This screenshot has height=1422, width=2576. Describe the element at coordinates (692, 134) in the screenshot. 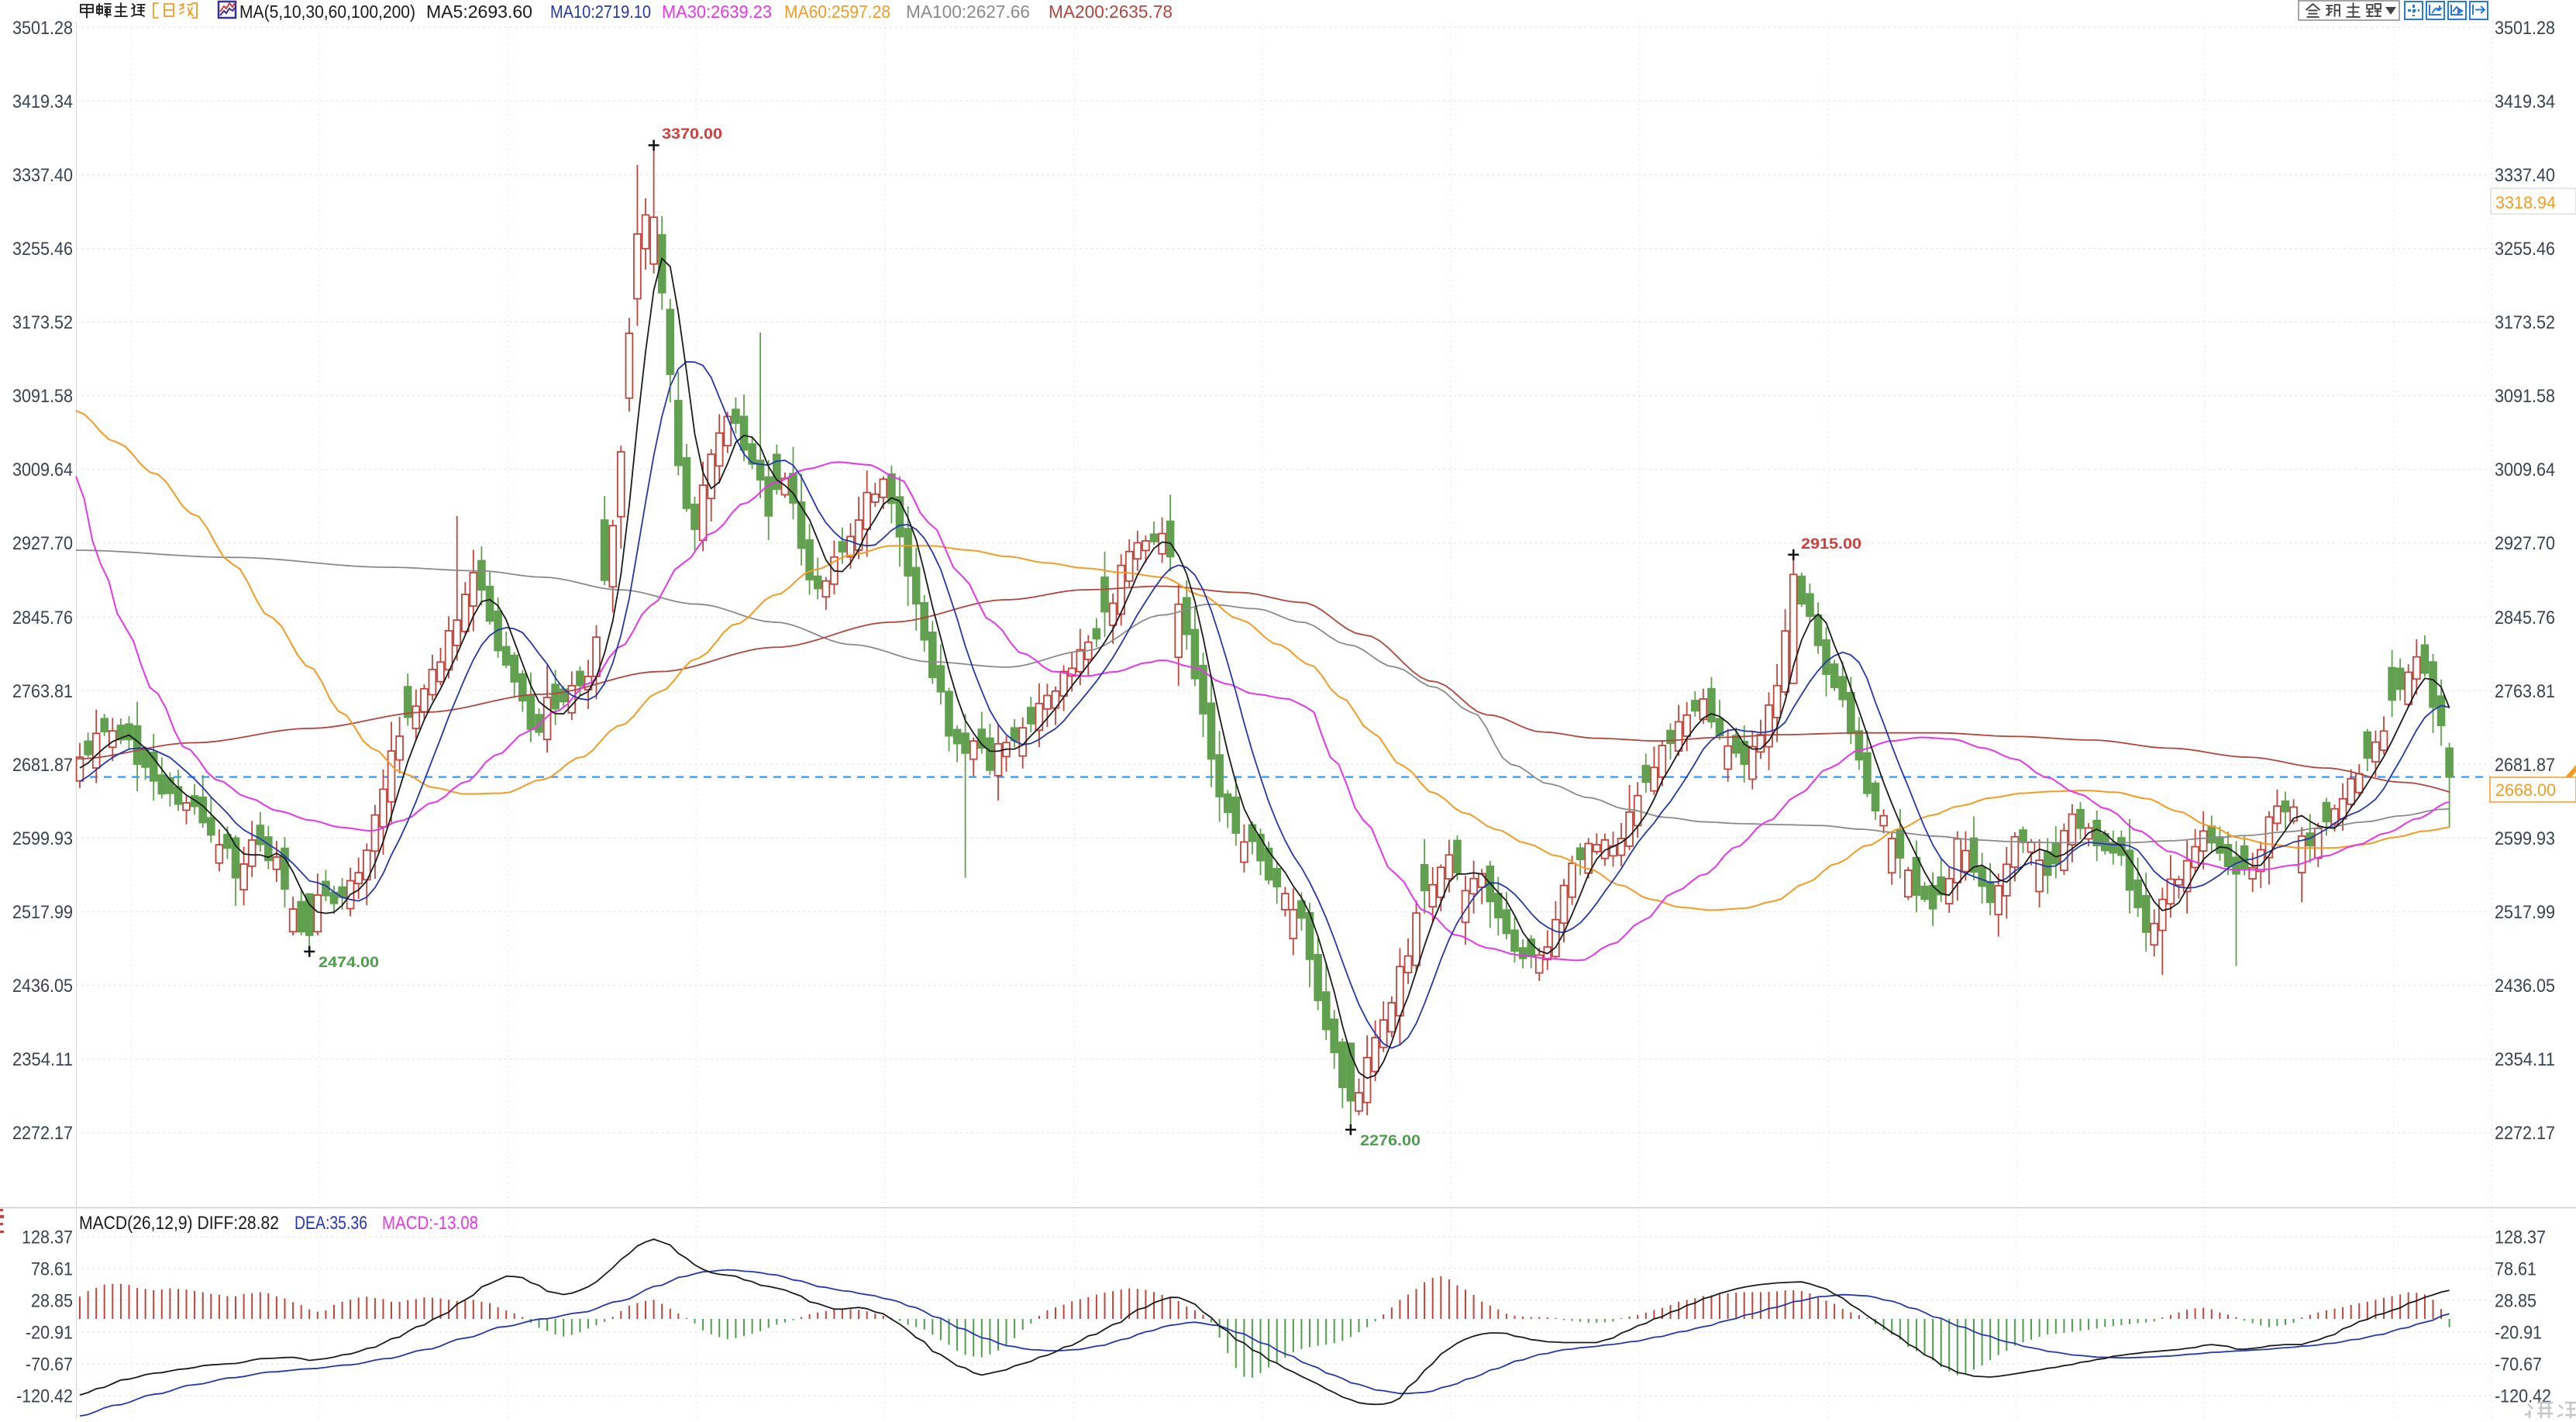

I see `svg-text: 3370.00` at that location.